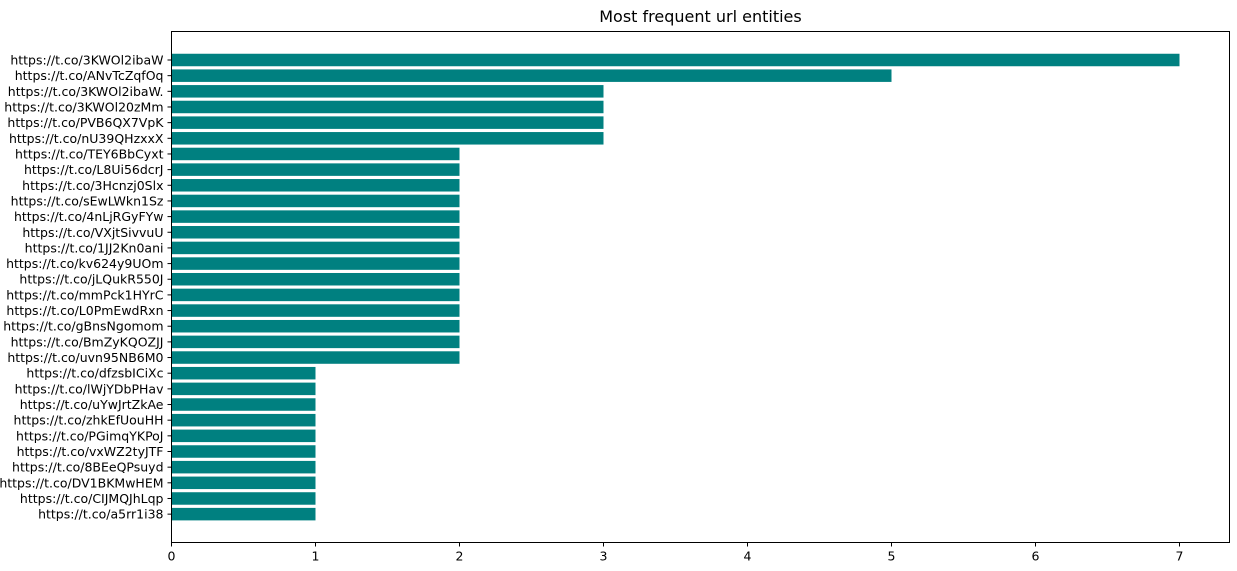  What do you see at coordinates (460, 556) in the screenshot?
I see `x-tick-label: 2` at bounding box center [460, 556].